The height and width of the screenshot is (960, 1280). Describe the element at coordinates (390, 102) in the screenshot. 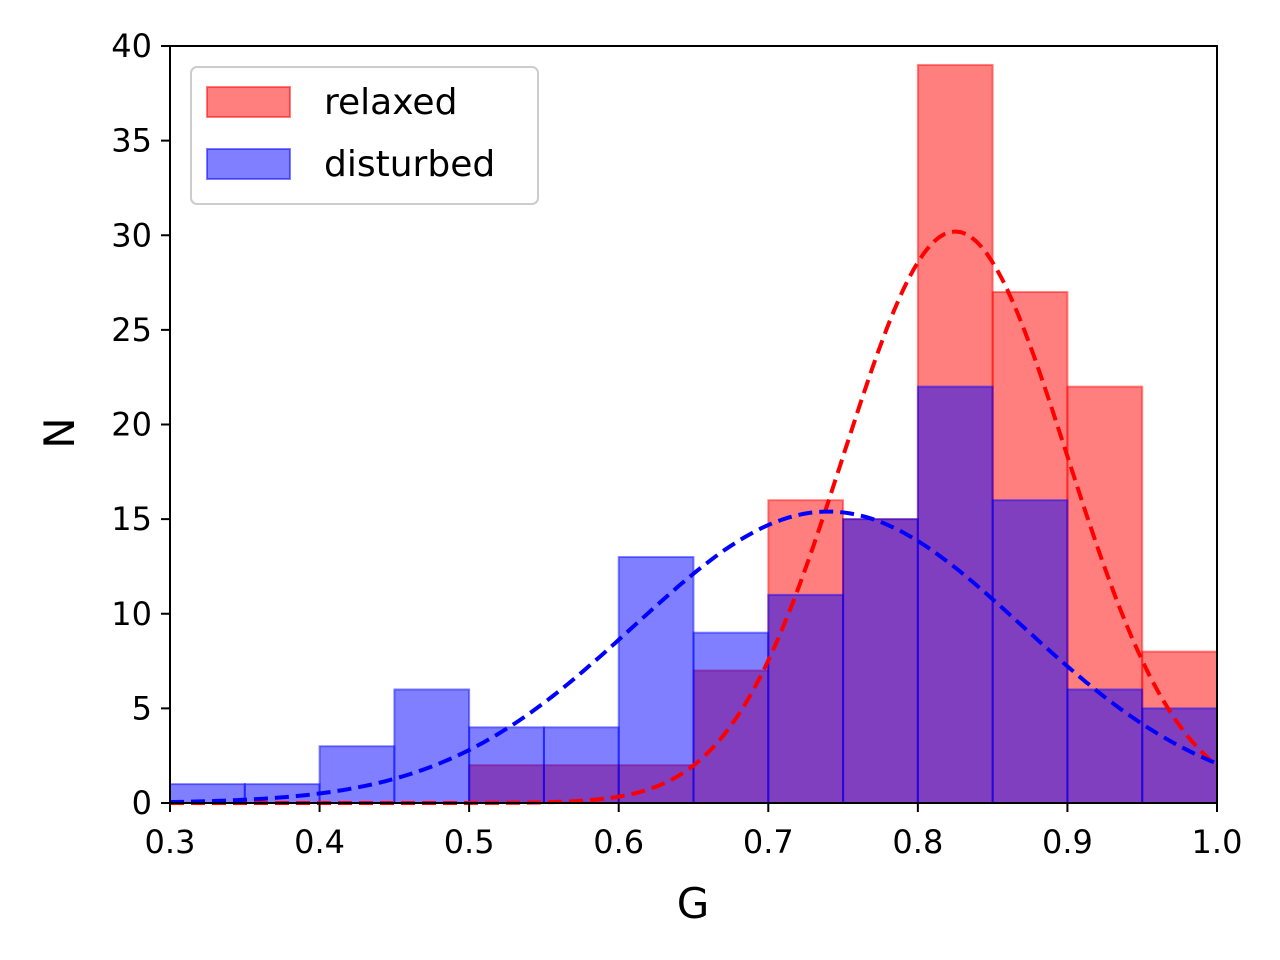

I see `legend-label-relaxed: relaxed` at that location.